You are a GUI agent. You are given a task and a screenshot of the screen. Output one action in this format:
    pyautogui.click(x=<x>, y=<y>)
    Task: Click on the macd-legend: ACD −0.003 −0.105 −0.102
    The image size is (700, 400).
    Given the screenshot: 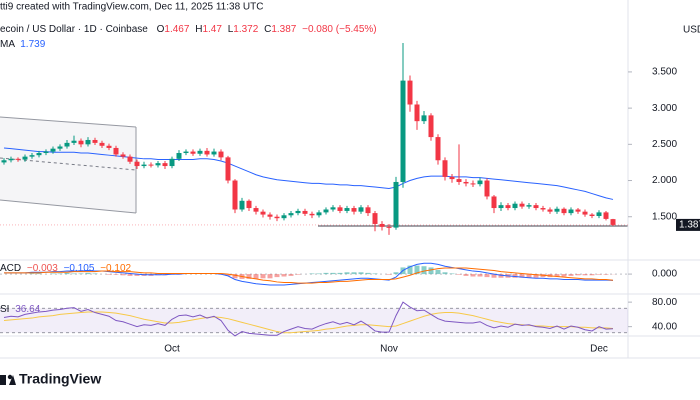 What is the action you would take?
    pyautogui.click(x=66, y=268)
    